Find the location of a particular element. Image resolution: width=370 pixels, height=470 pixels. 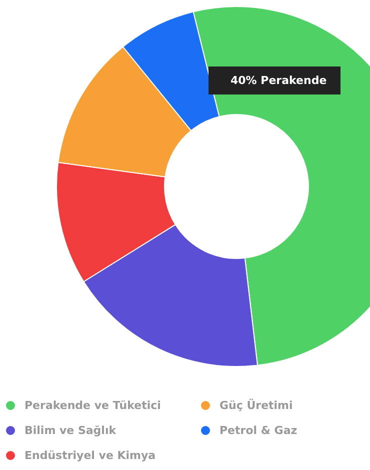

legend-label: Bilim ve Sağlık is located at coordinates (70, 430).